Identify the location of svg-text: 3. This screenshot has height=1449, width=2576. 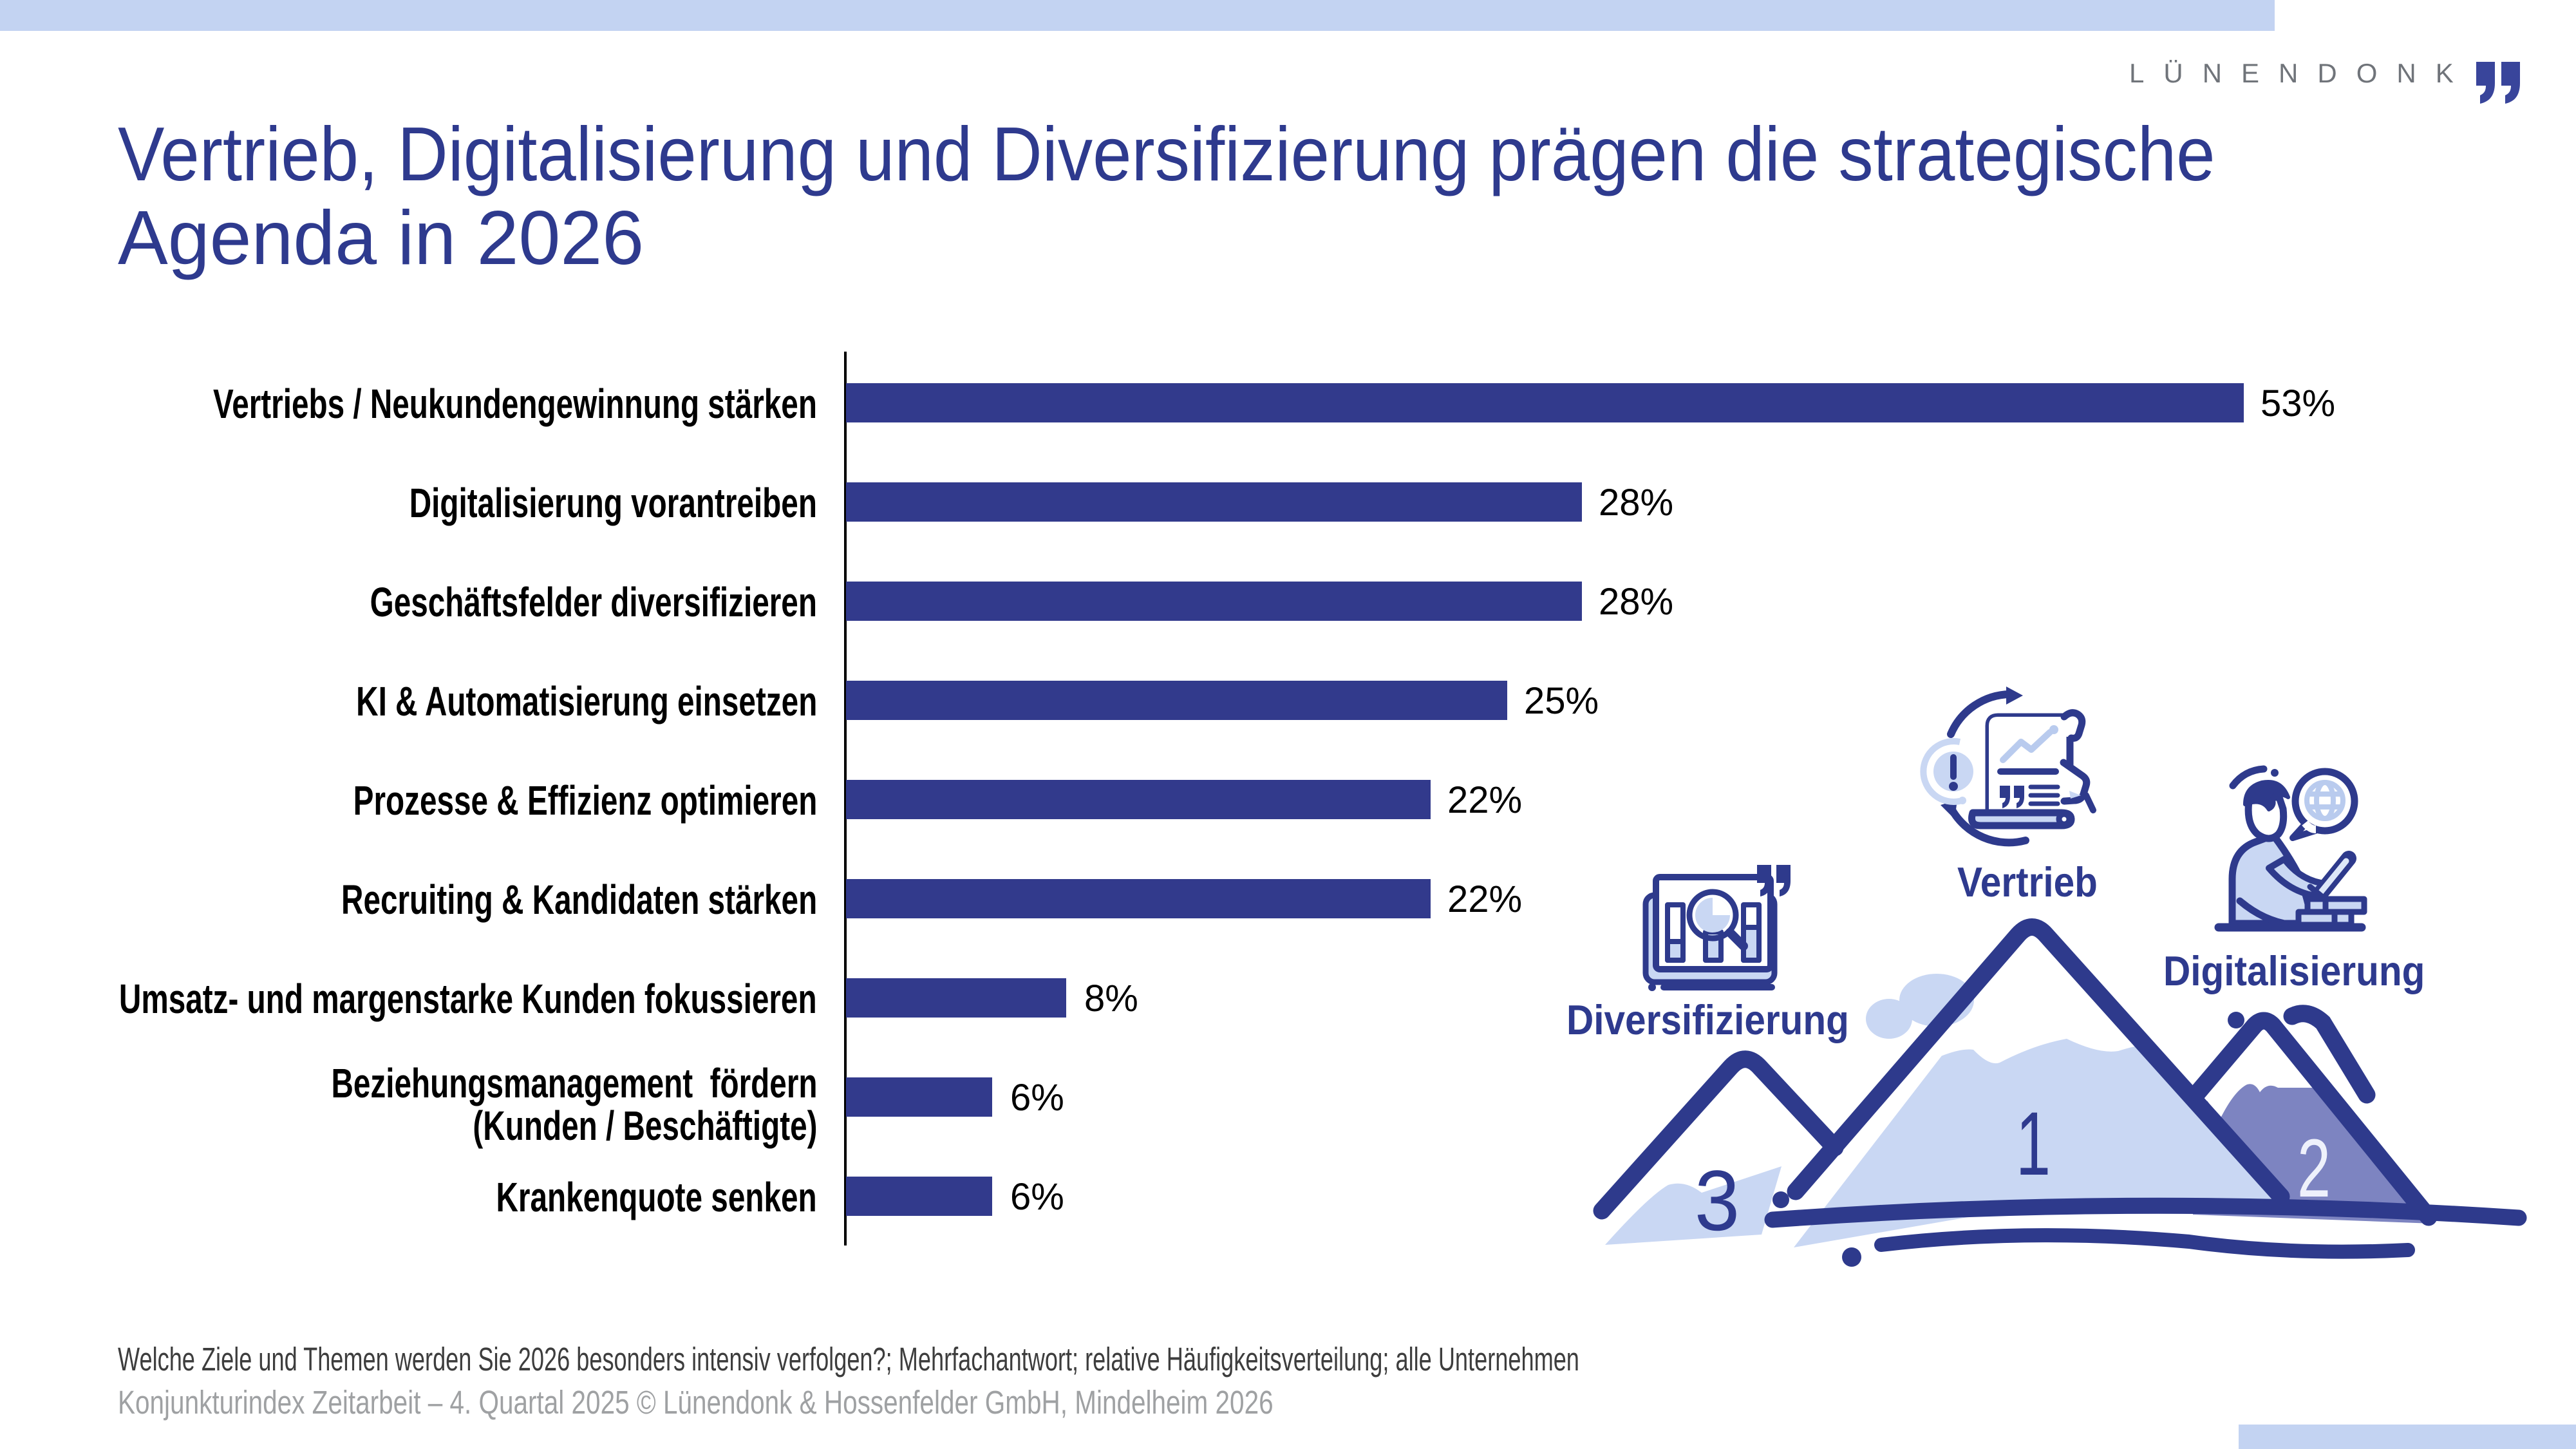
(1717, 1201).